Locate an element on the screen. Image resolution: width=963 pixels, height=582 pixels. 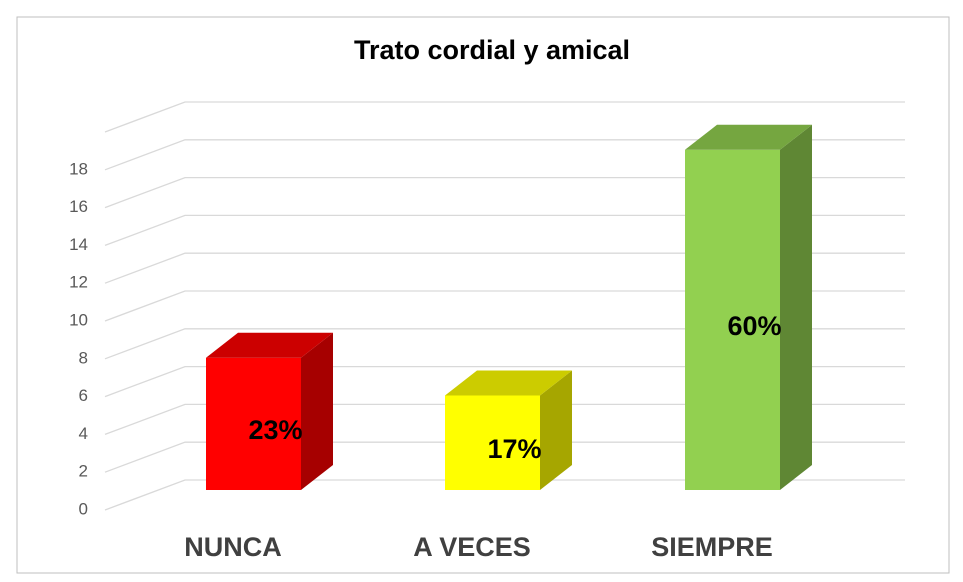
data-label: 60% is located at coordinates (754, 326).